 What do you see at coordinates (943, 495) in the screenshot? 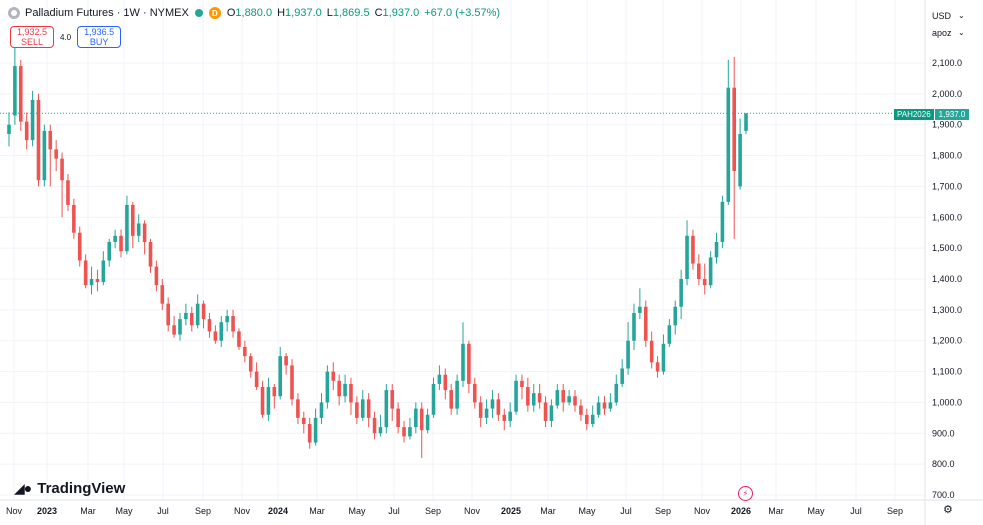
I see `y-tick-label: 700.0` at bounding box center [943, 495].